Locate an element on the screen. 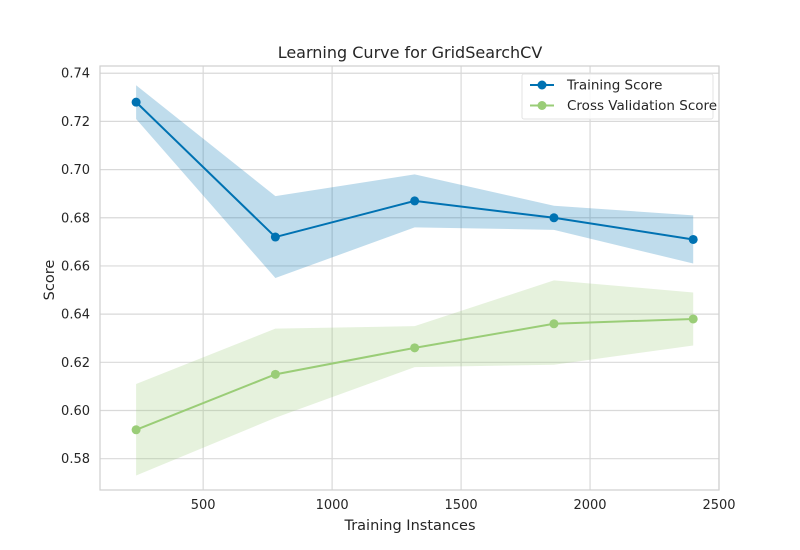 This screenshot has width=800, height=550. x-tick-label: 2500 is located at coordinates (718, 505).